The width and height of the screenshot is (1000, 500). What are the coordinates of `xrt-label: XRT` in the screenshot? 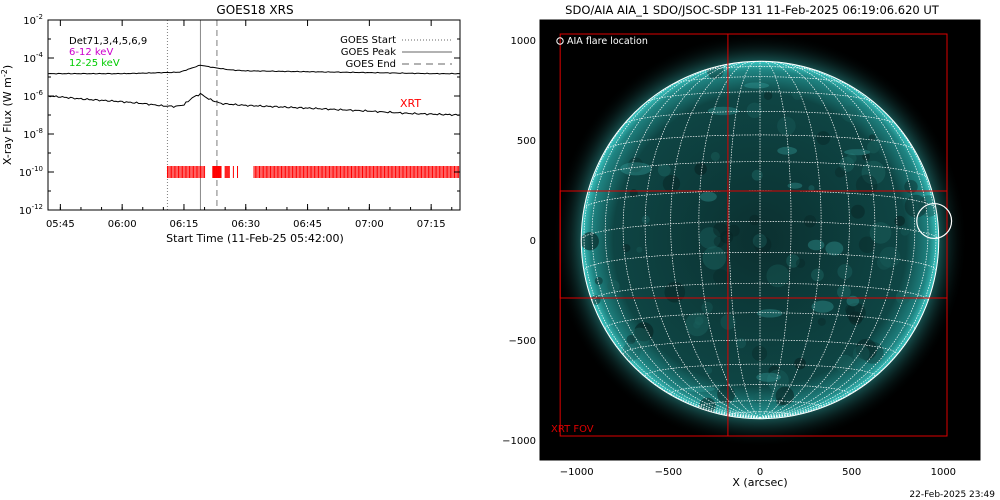 It's located at (410, 103).